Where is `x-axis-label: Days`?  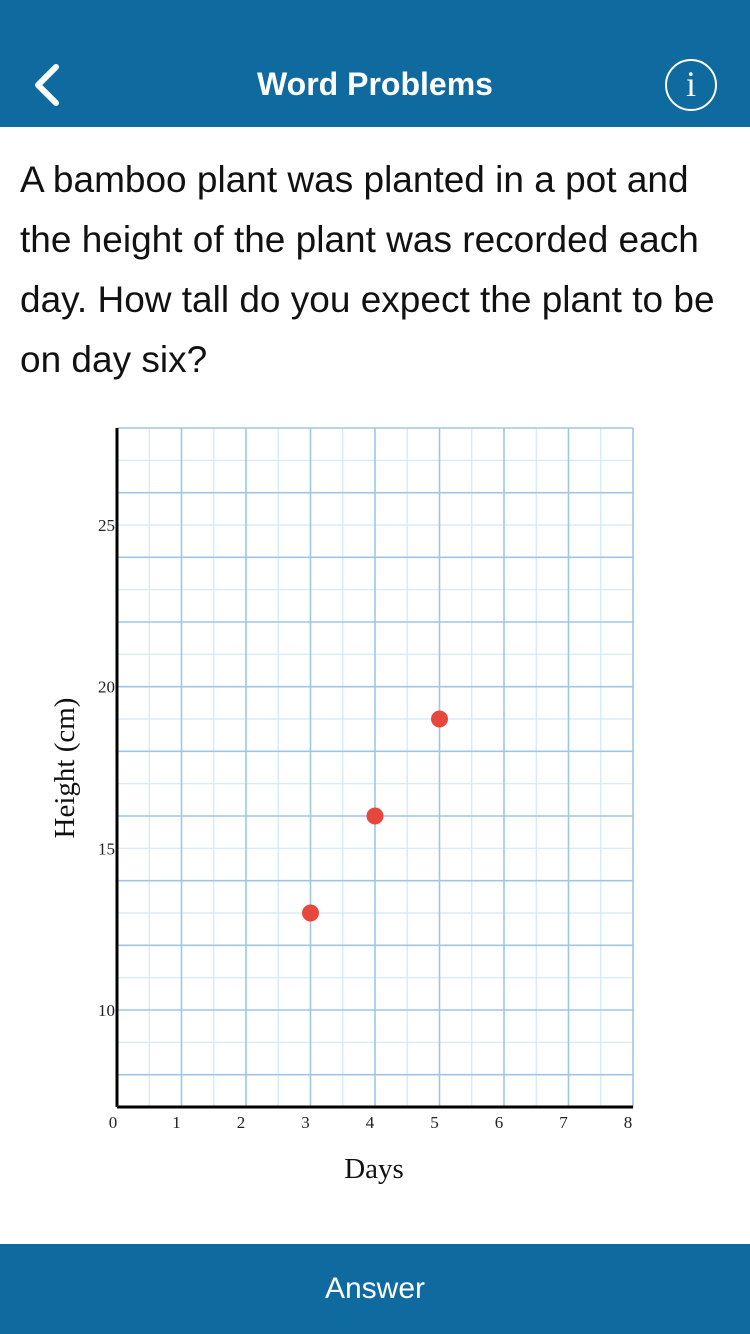
x-axis-label: Days is located at coordinates (374, 1169).